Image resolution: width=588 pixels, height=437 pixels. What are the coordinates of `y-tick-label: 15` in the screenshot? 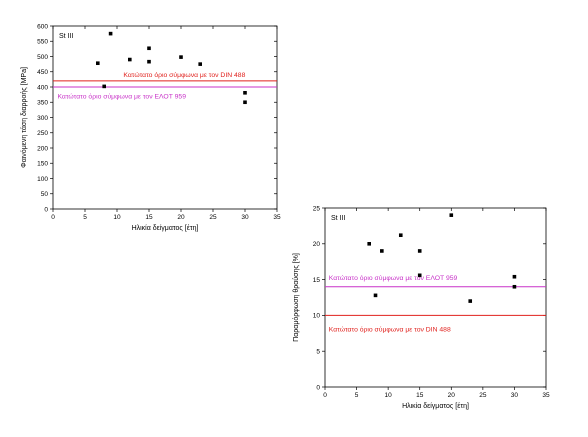 It's located at (317, 280).